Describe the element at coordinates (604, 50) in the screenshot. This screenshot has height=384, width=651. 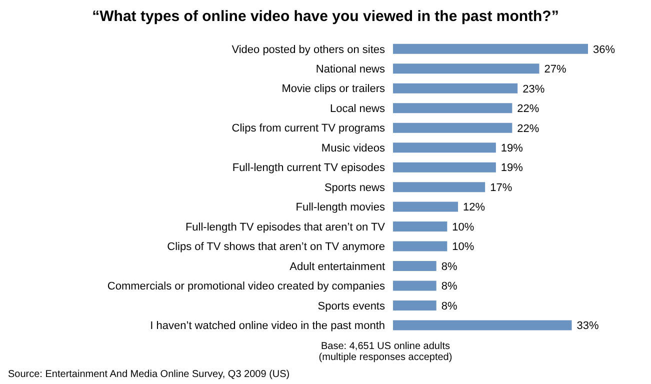
I see `data-label: 36%` at that location.